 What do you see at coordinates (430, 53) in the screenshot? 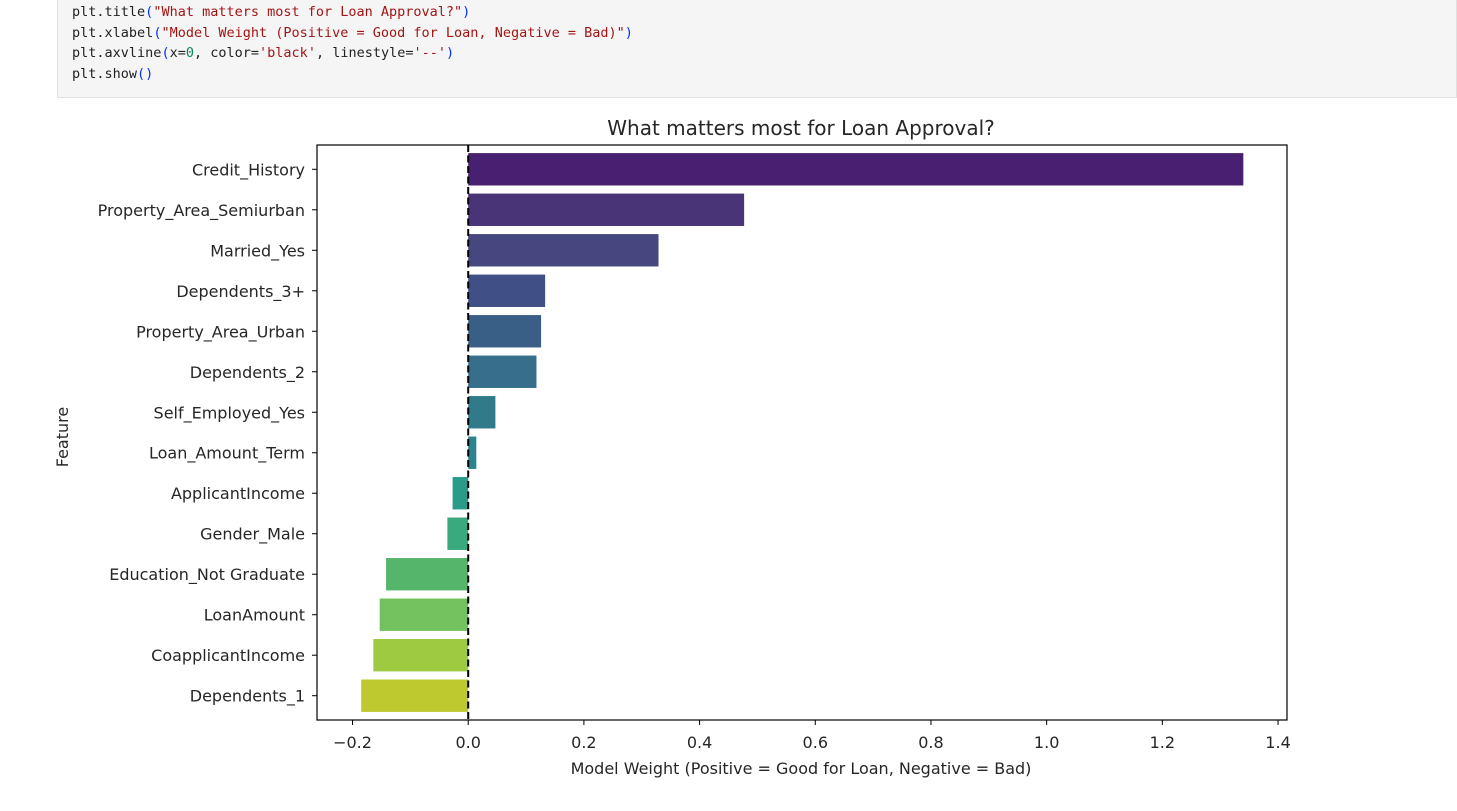
I see `code-token: '--'` at bounding box center [430, 53].